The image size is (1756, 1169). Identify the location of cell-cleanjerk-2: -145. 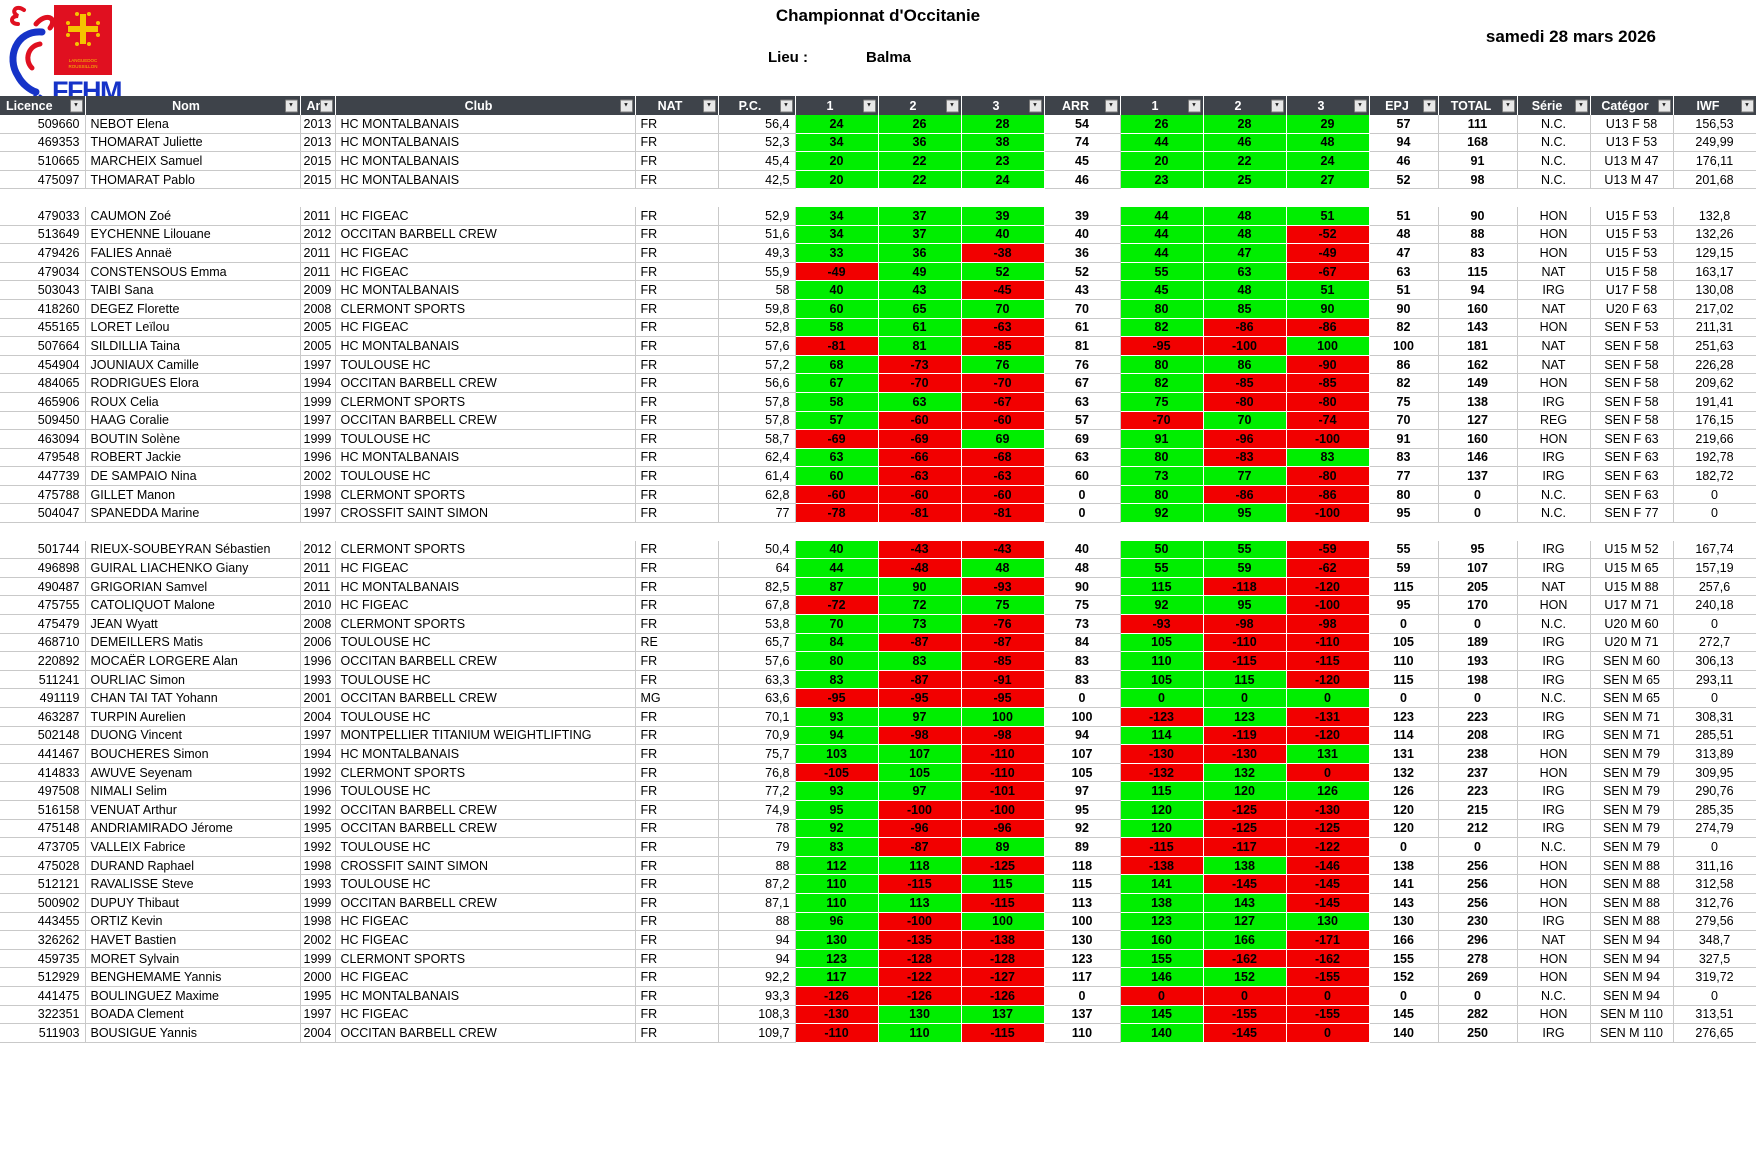
(1245, 884).